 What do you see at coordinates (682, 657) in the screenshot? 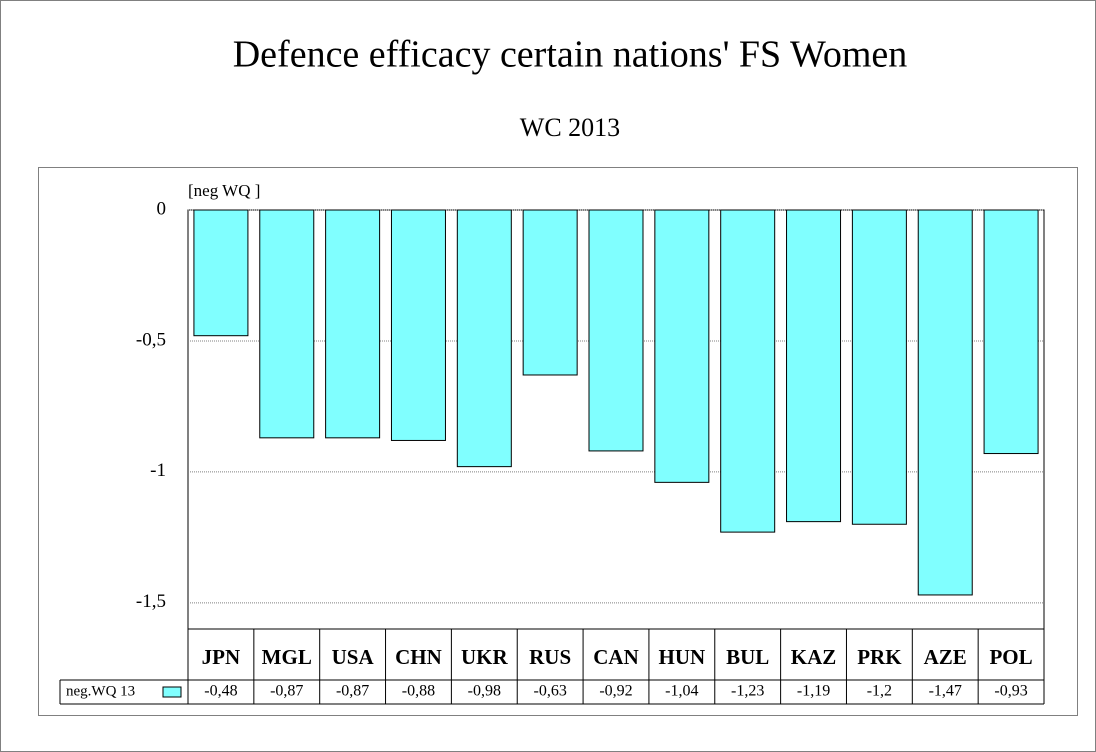
I see `x-tick-label: HUN` at bounding box center [682, 657].